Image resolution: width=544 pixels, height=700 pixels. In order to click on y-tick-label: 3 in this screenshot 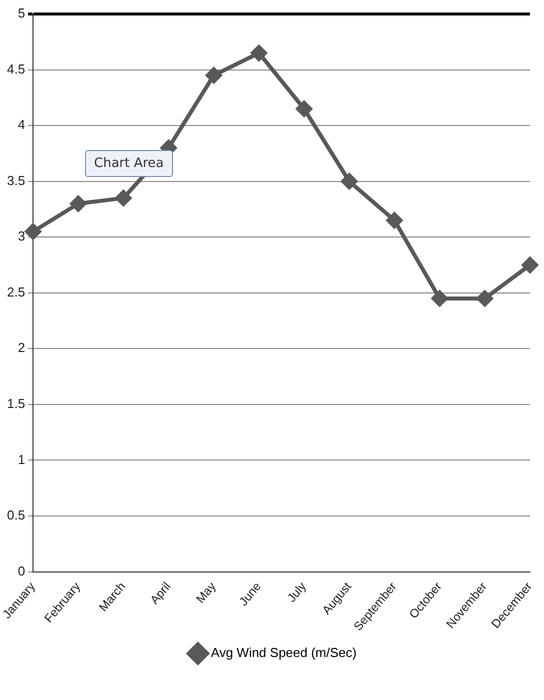, I will do `click(22, 236)`.